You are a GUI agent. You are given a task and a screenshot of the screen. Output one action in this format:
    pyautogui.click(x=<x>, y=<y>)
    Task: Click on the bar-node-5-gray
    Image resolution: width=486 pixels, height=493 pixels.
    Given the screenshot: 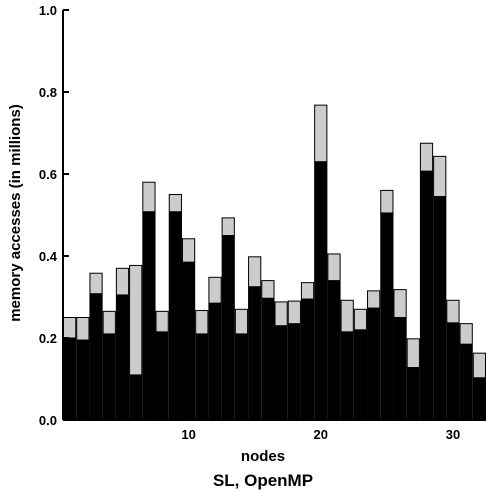 What is the action you would take?
    pyautogui.click(x=122, y=281)
    